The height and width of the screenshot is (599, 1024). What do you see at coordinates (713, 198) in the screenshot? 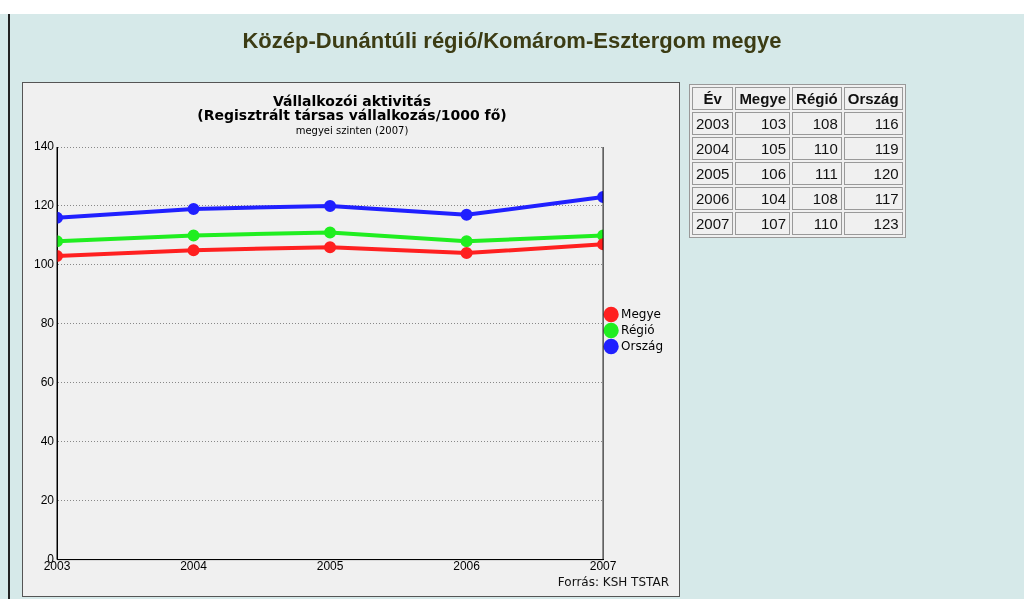
I see `y-tick-label: 2006` at bounding box center [713, 198].